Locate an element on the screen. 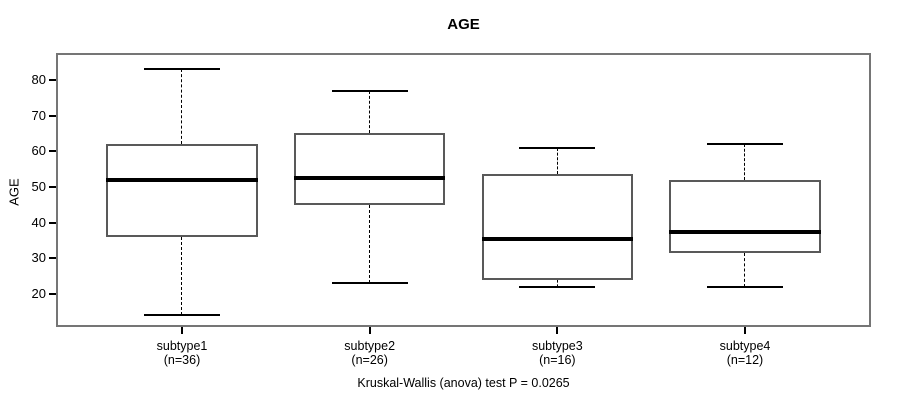  y-tick-label: 80 is located at coordinates (38, 79).